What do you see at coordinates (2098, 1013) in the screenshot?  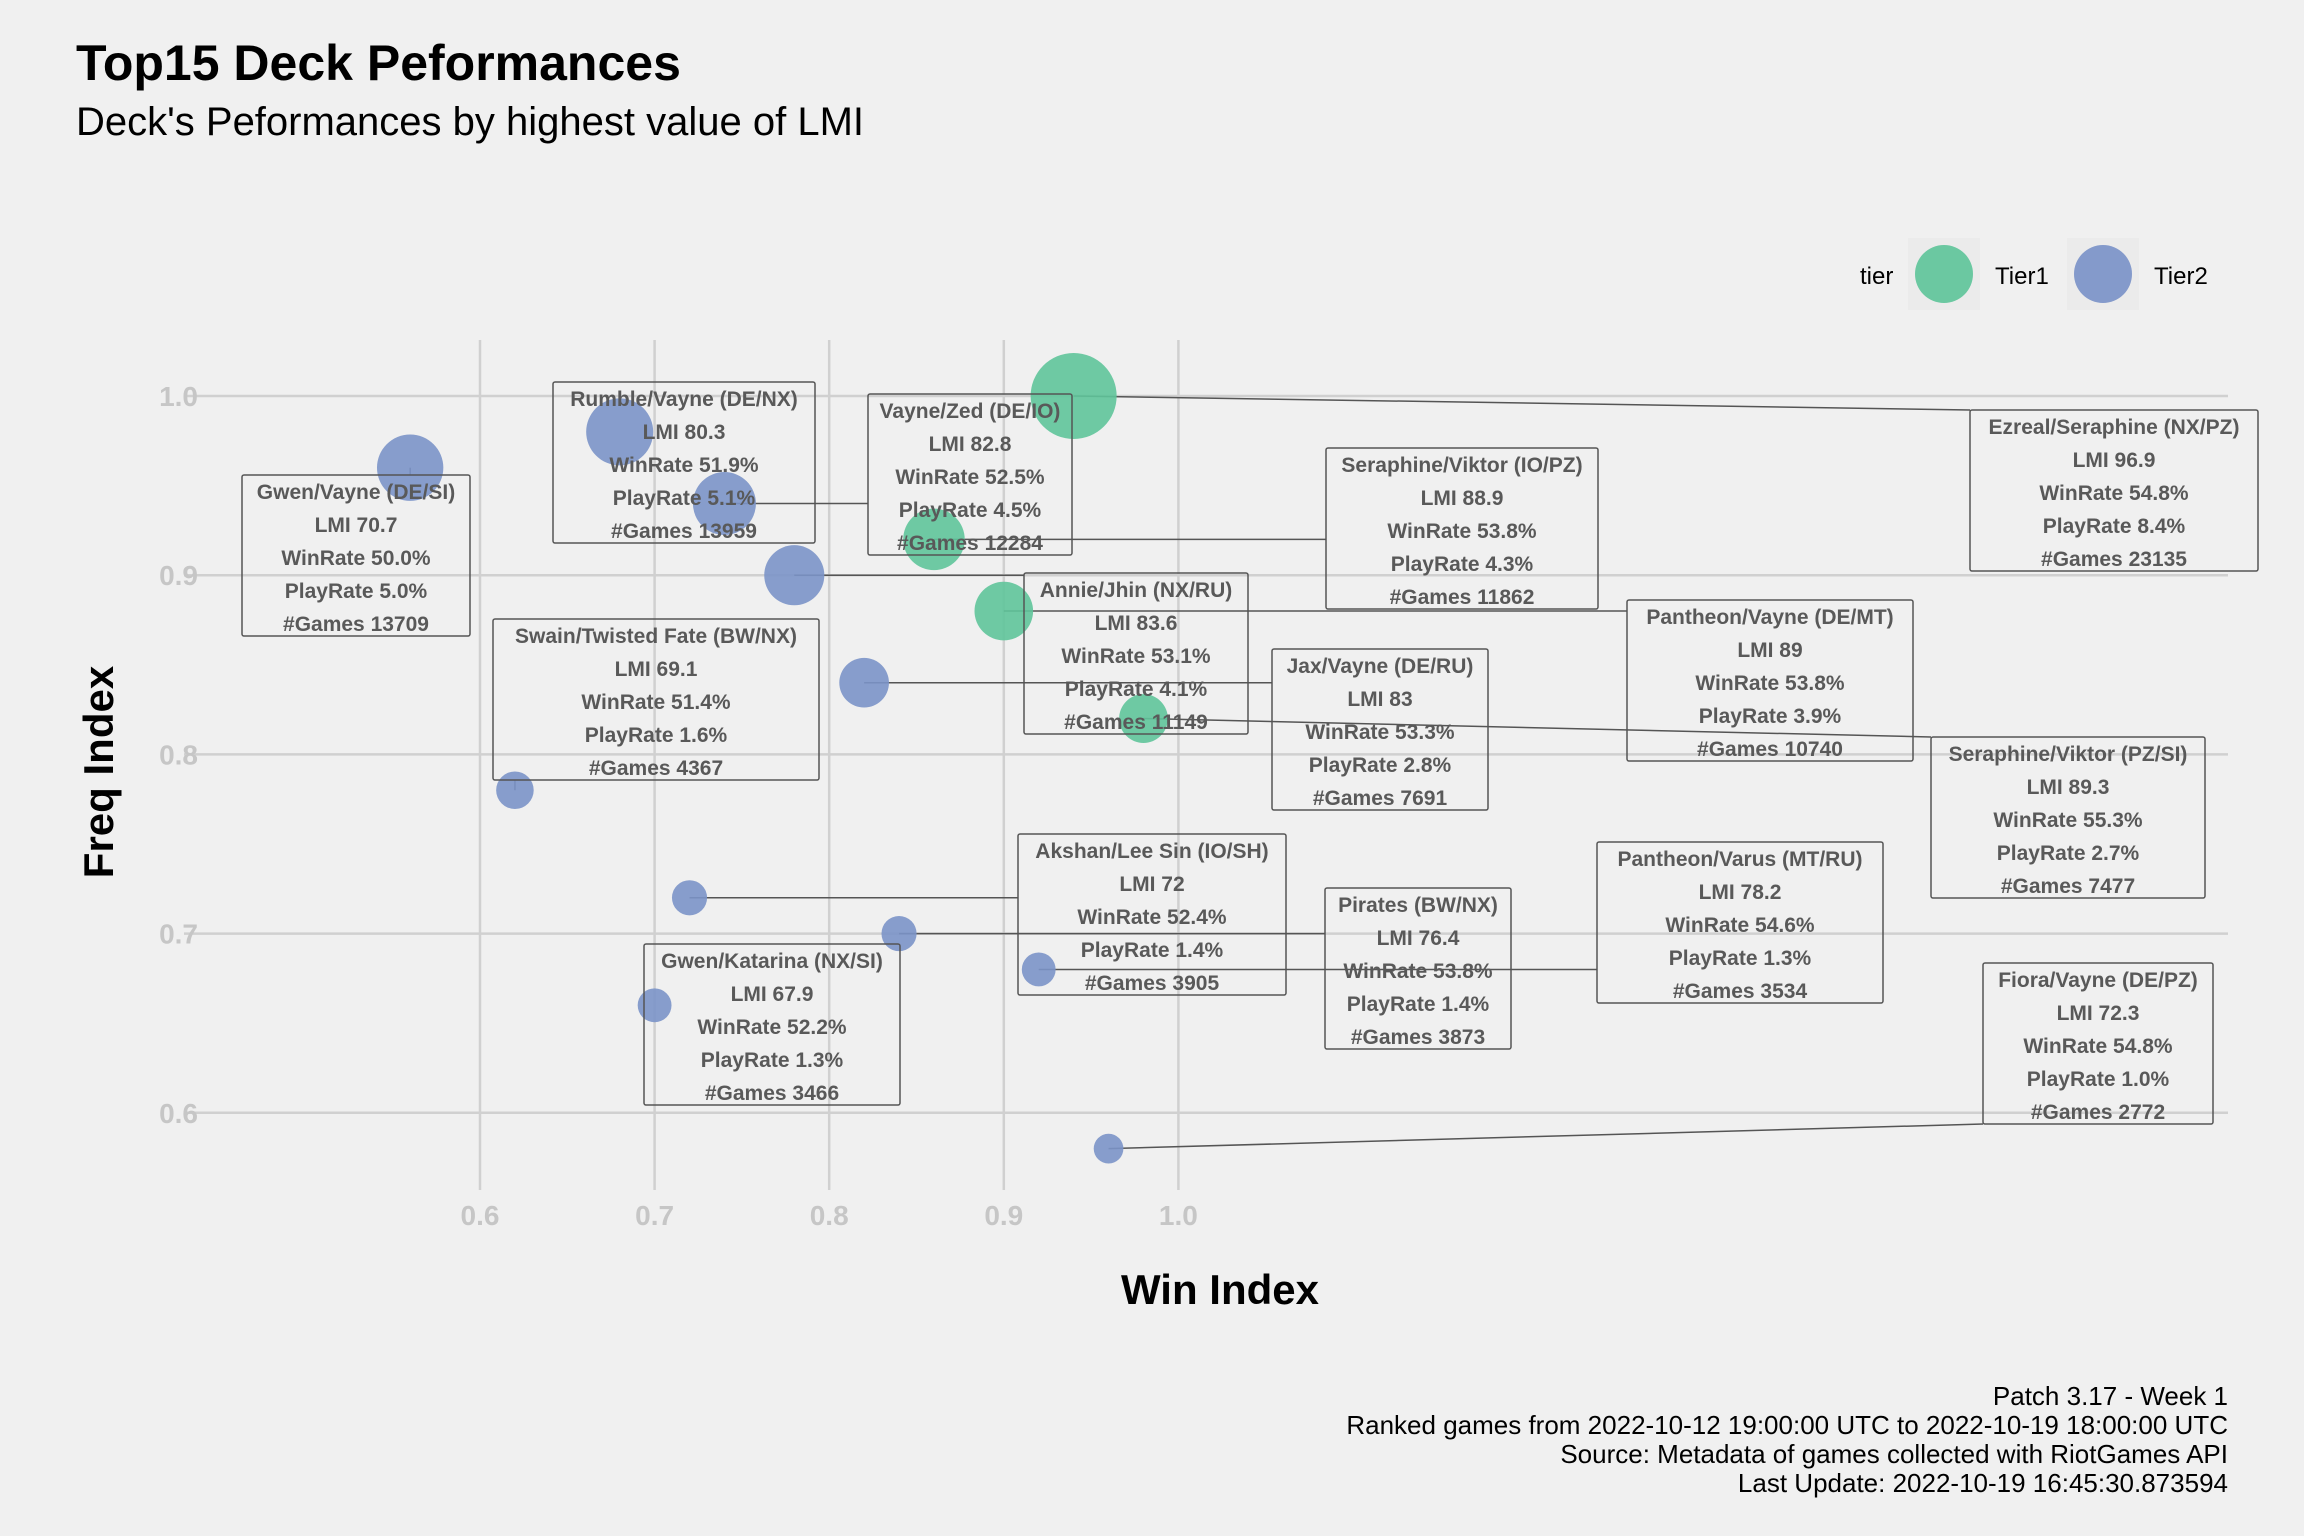 I see `data-label-stat: LMI 72.3` at bounding box center [2098, 1013].